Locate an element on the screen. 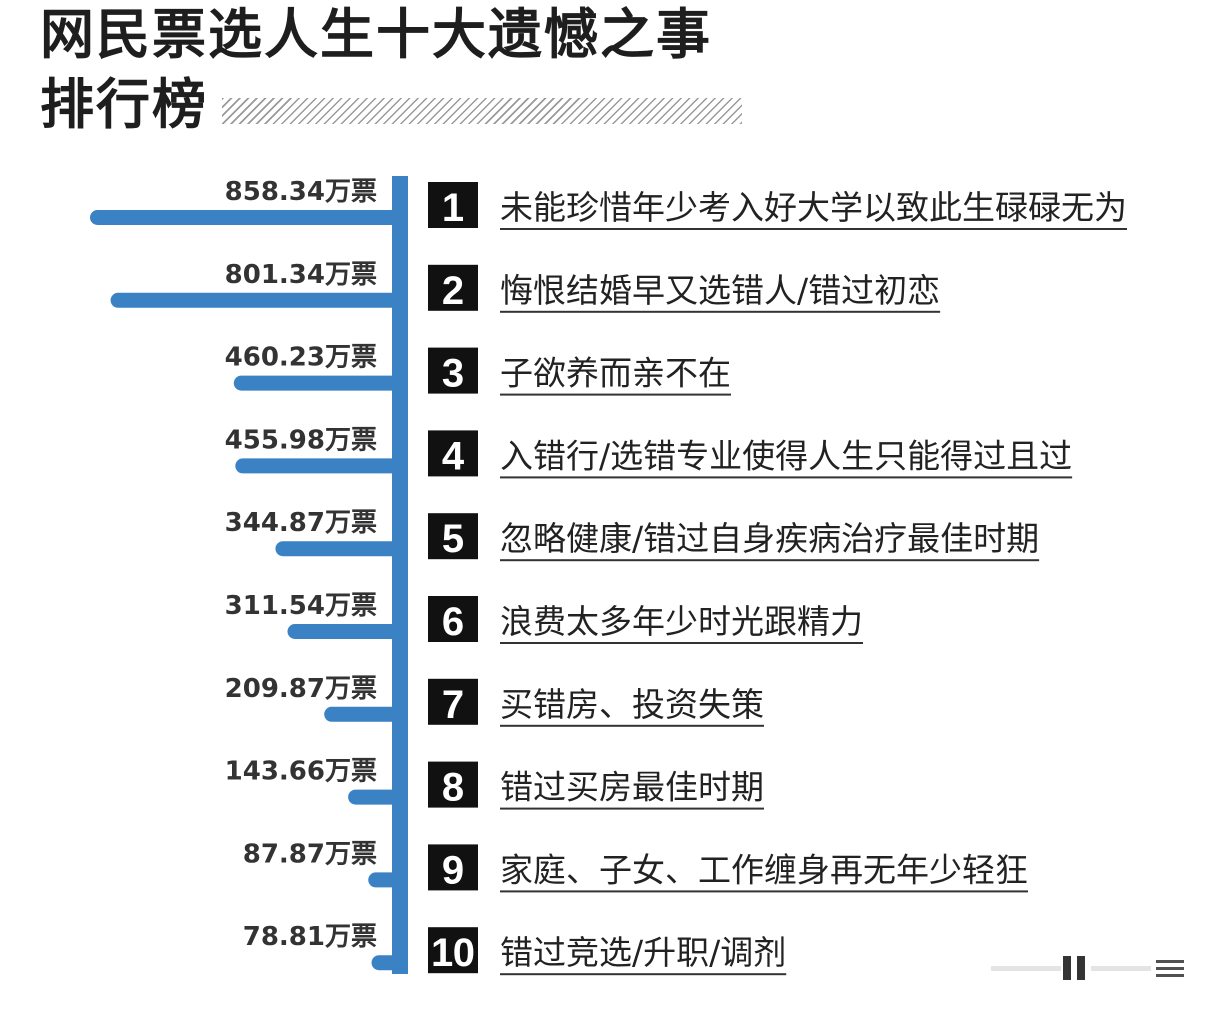 The width and height of the screenshot is (1215, 1012). rank-number: 5 is located at coordinates (453, 539).